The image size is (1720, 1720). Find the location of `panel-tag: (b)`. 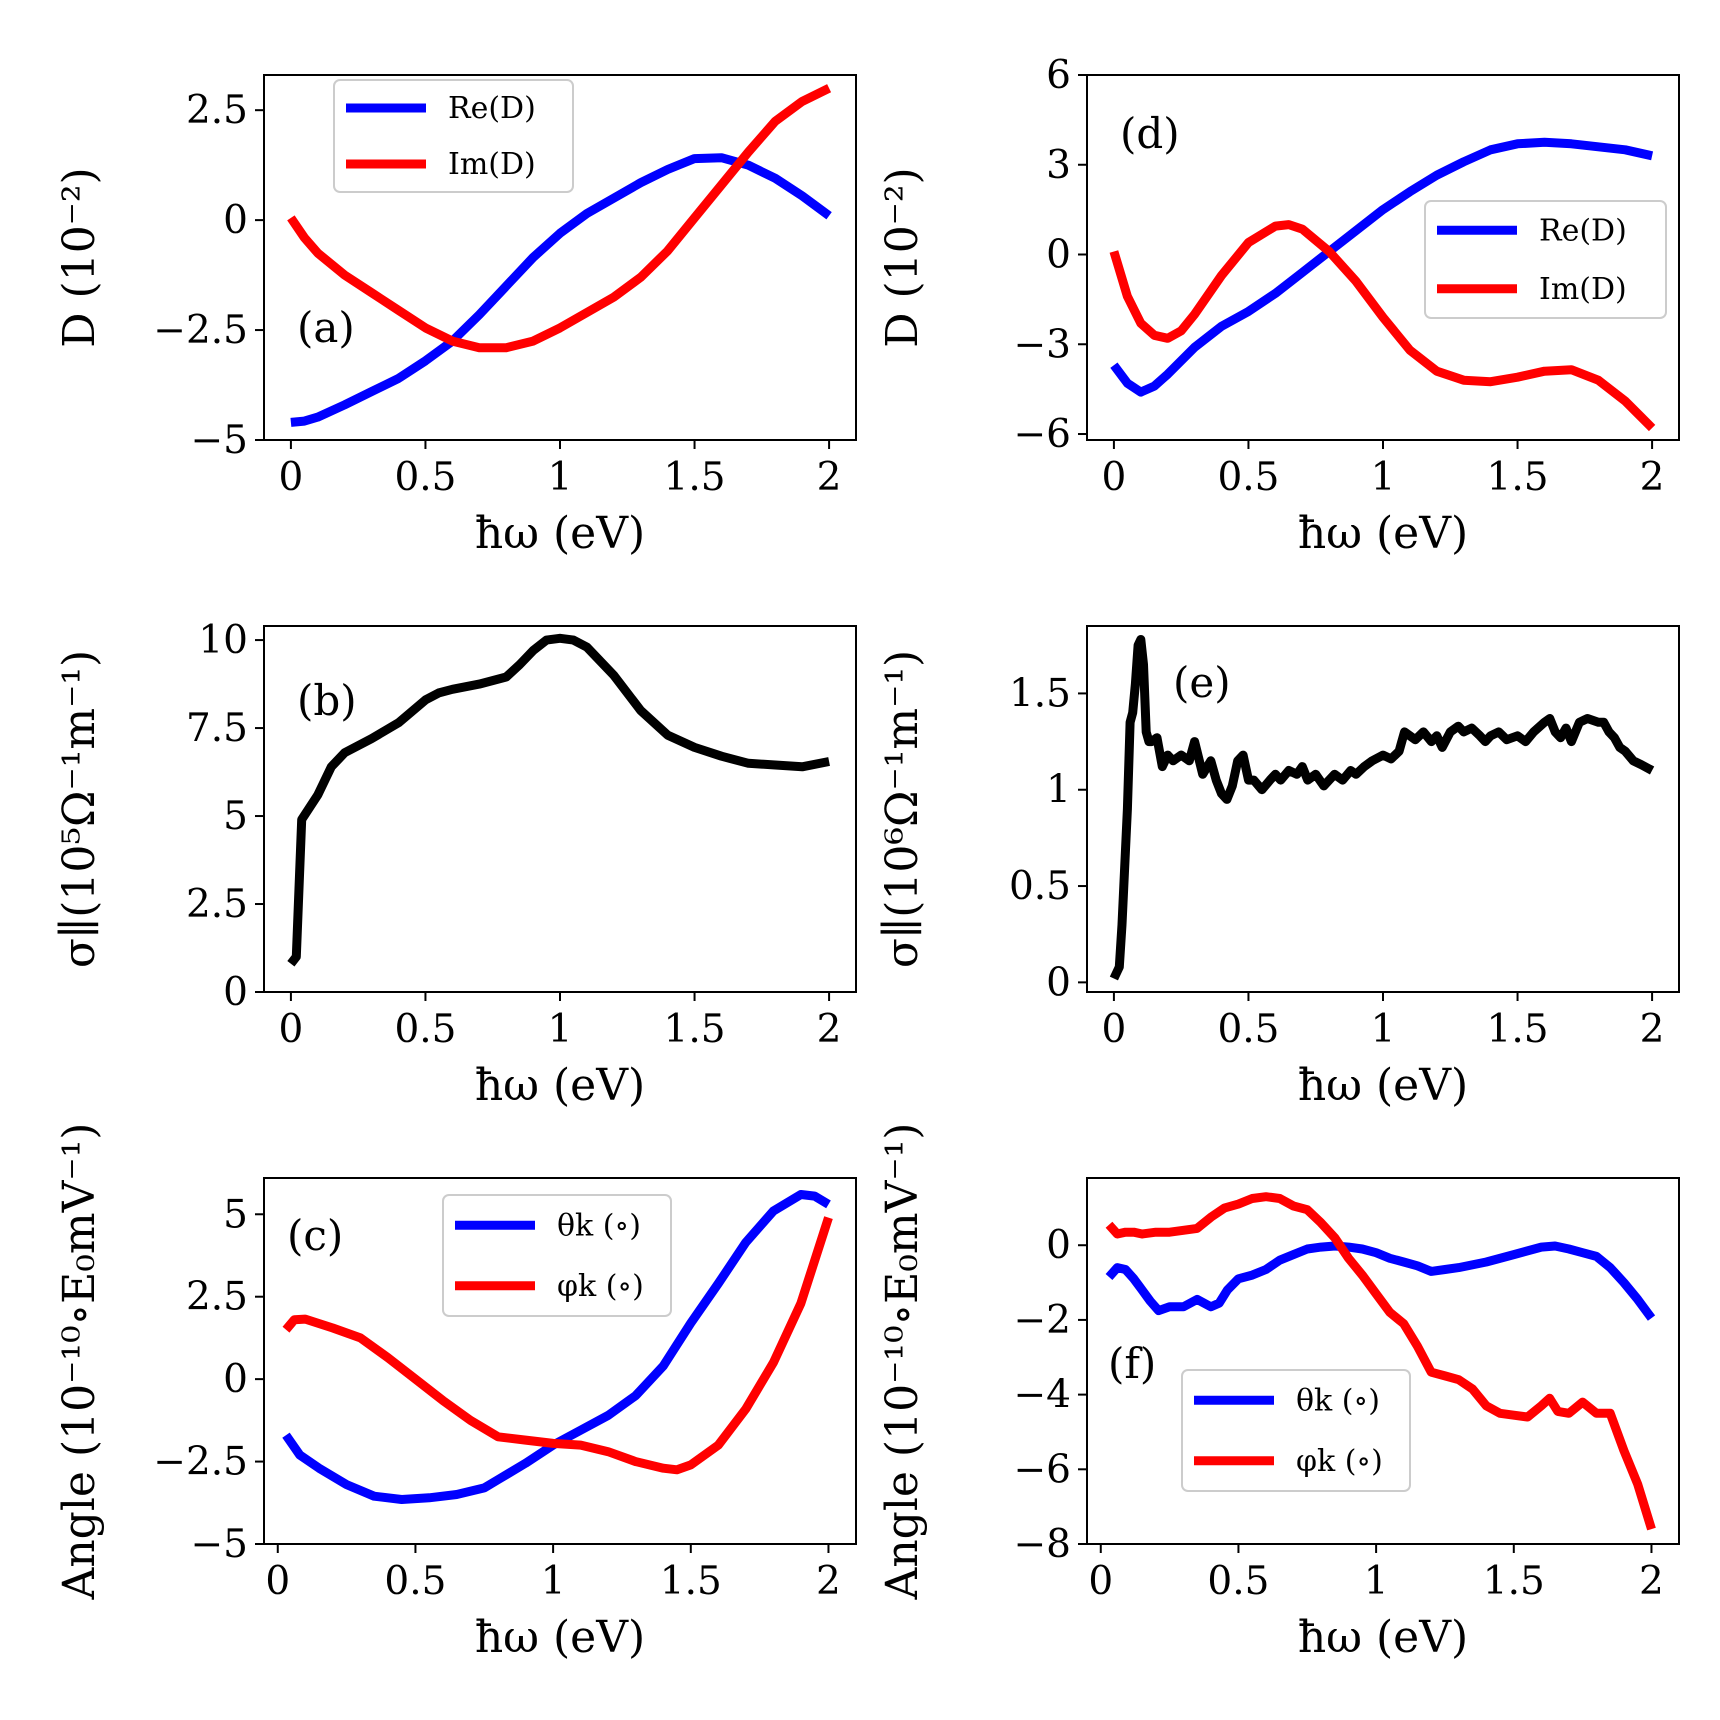

panel-tag: (b) is located at coordinates (327, 700).